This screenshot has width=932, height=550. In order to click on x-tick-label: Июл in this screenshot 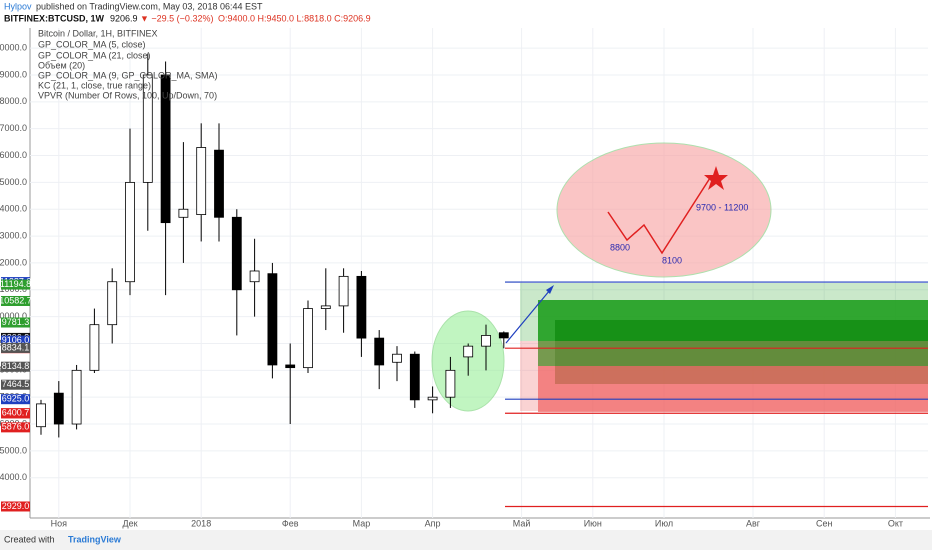, I will do `click(664, 523)`.